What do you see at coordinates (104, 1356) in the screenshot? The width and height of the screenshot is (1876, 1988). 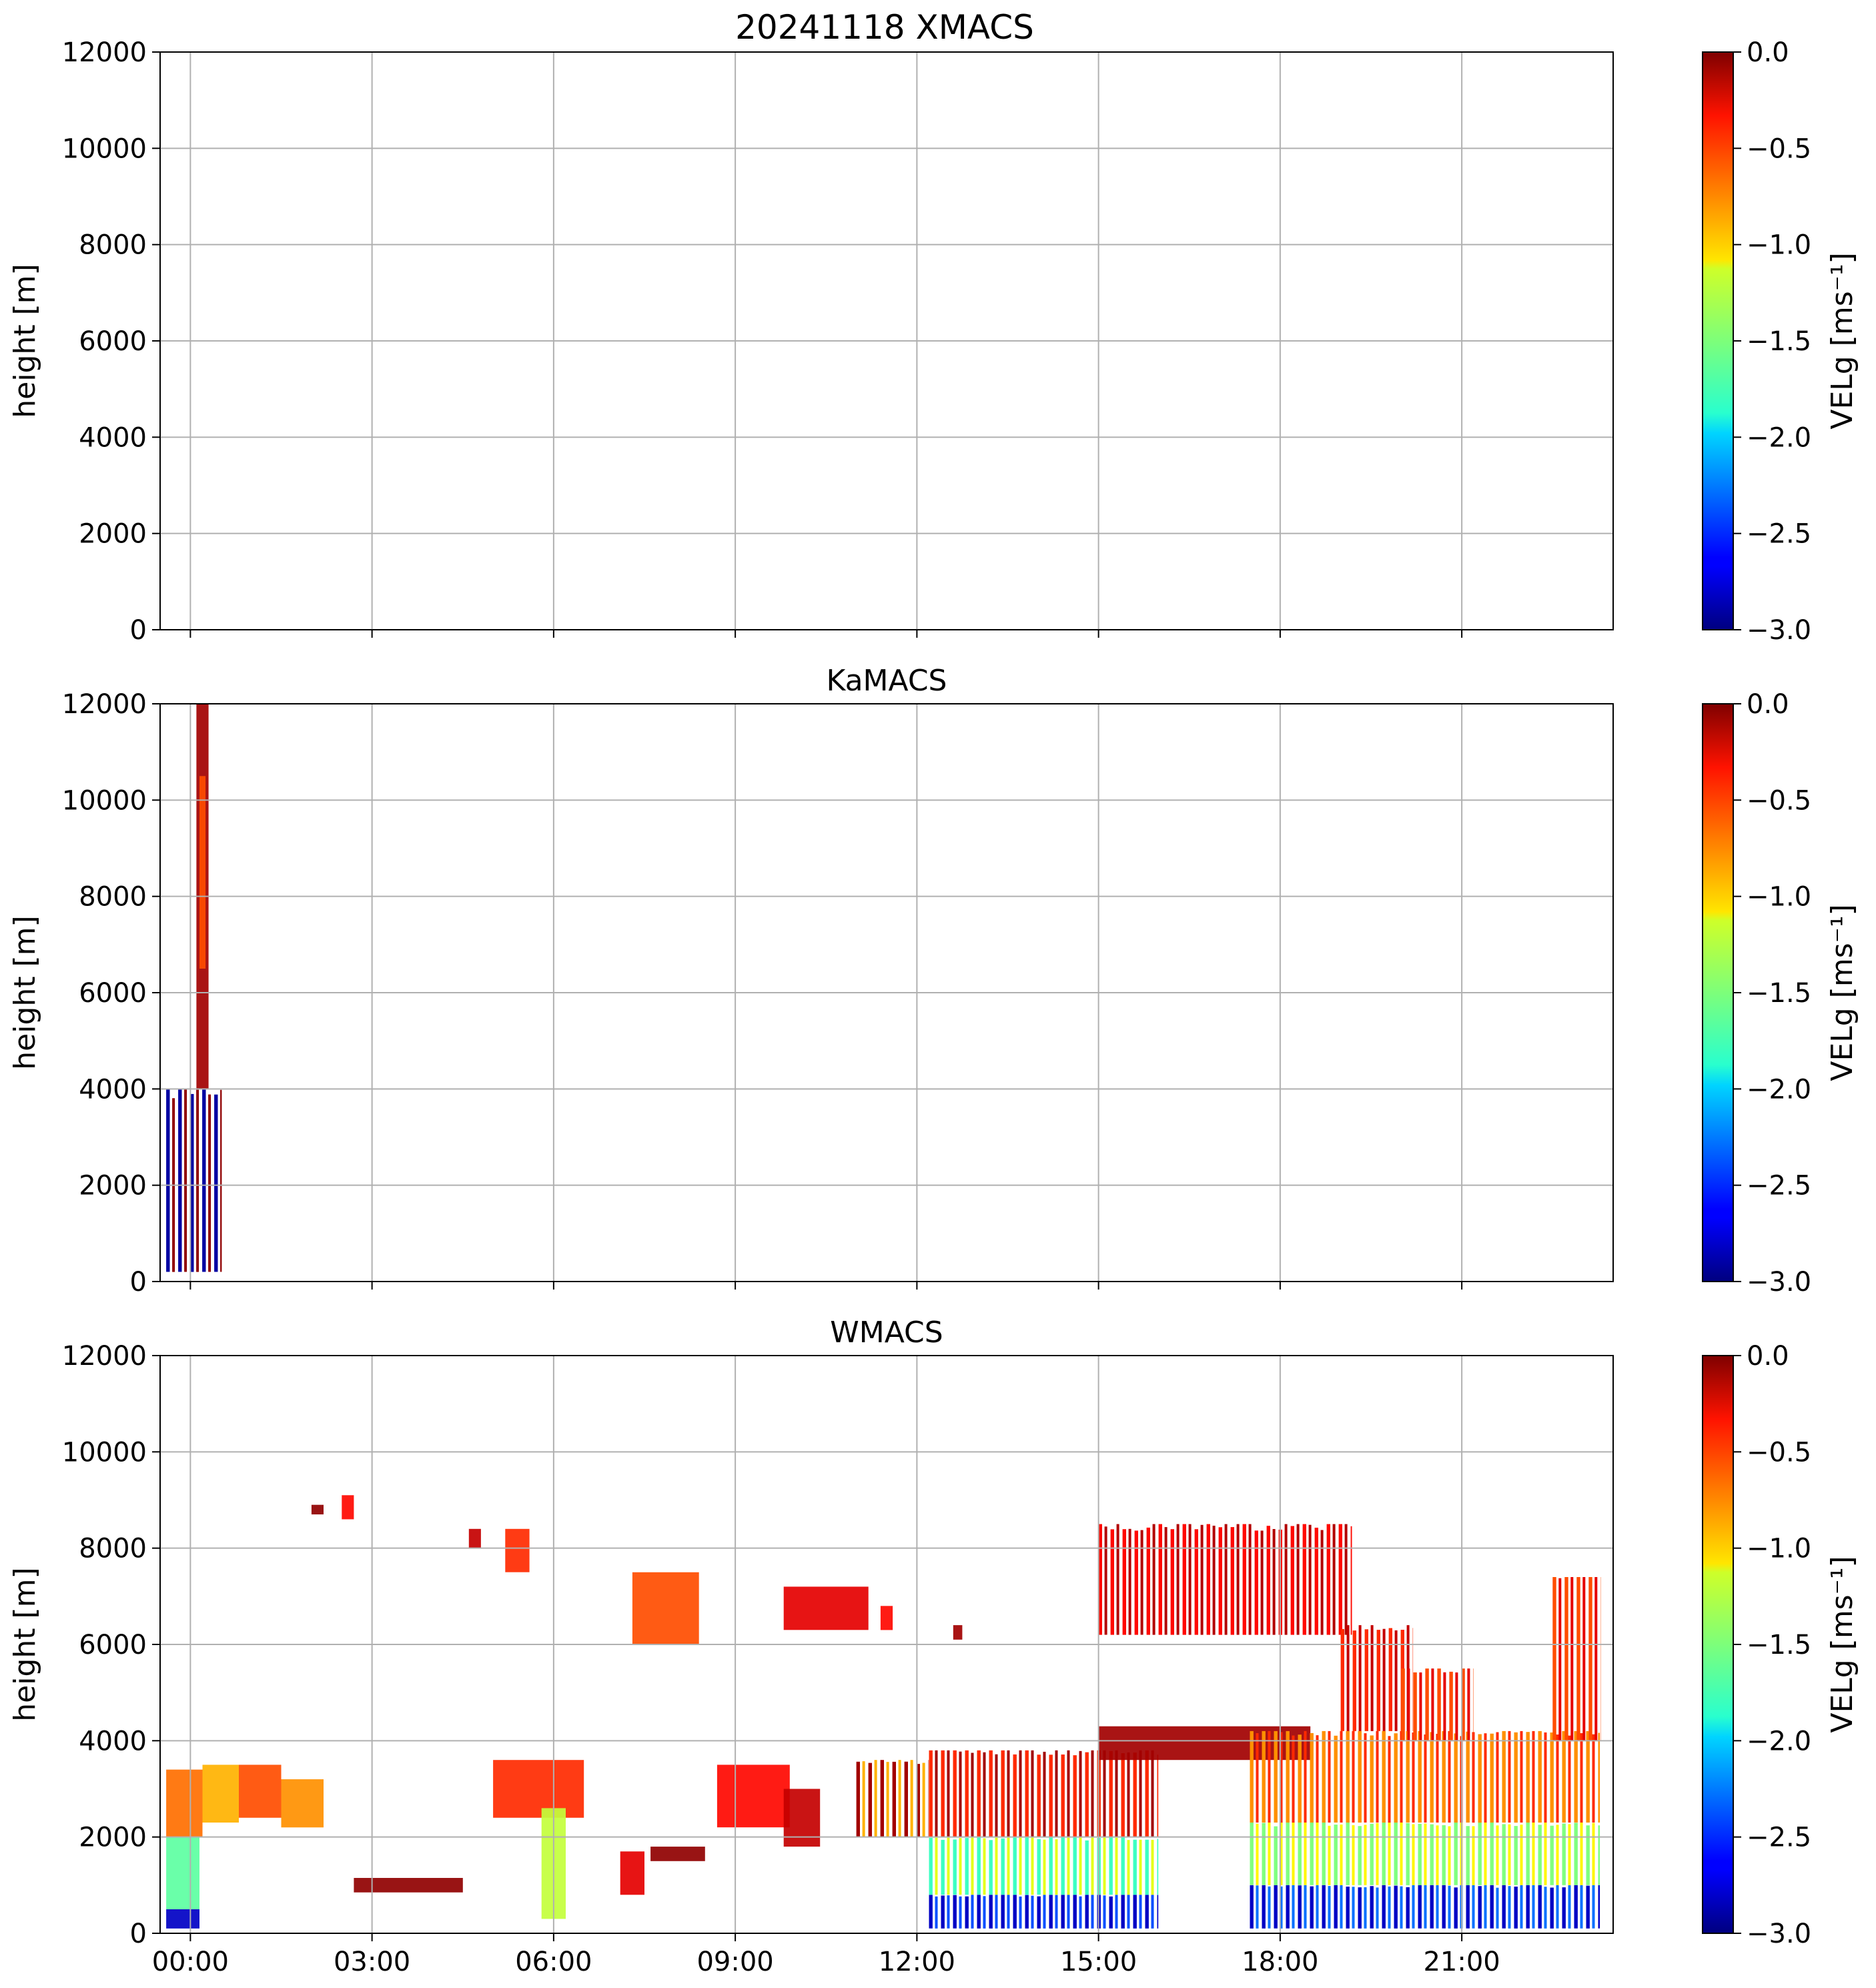 I see `y-tick-label: 12000` at bounding box center [104, 1356].